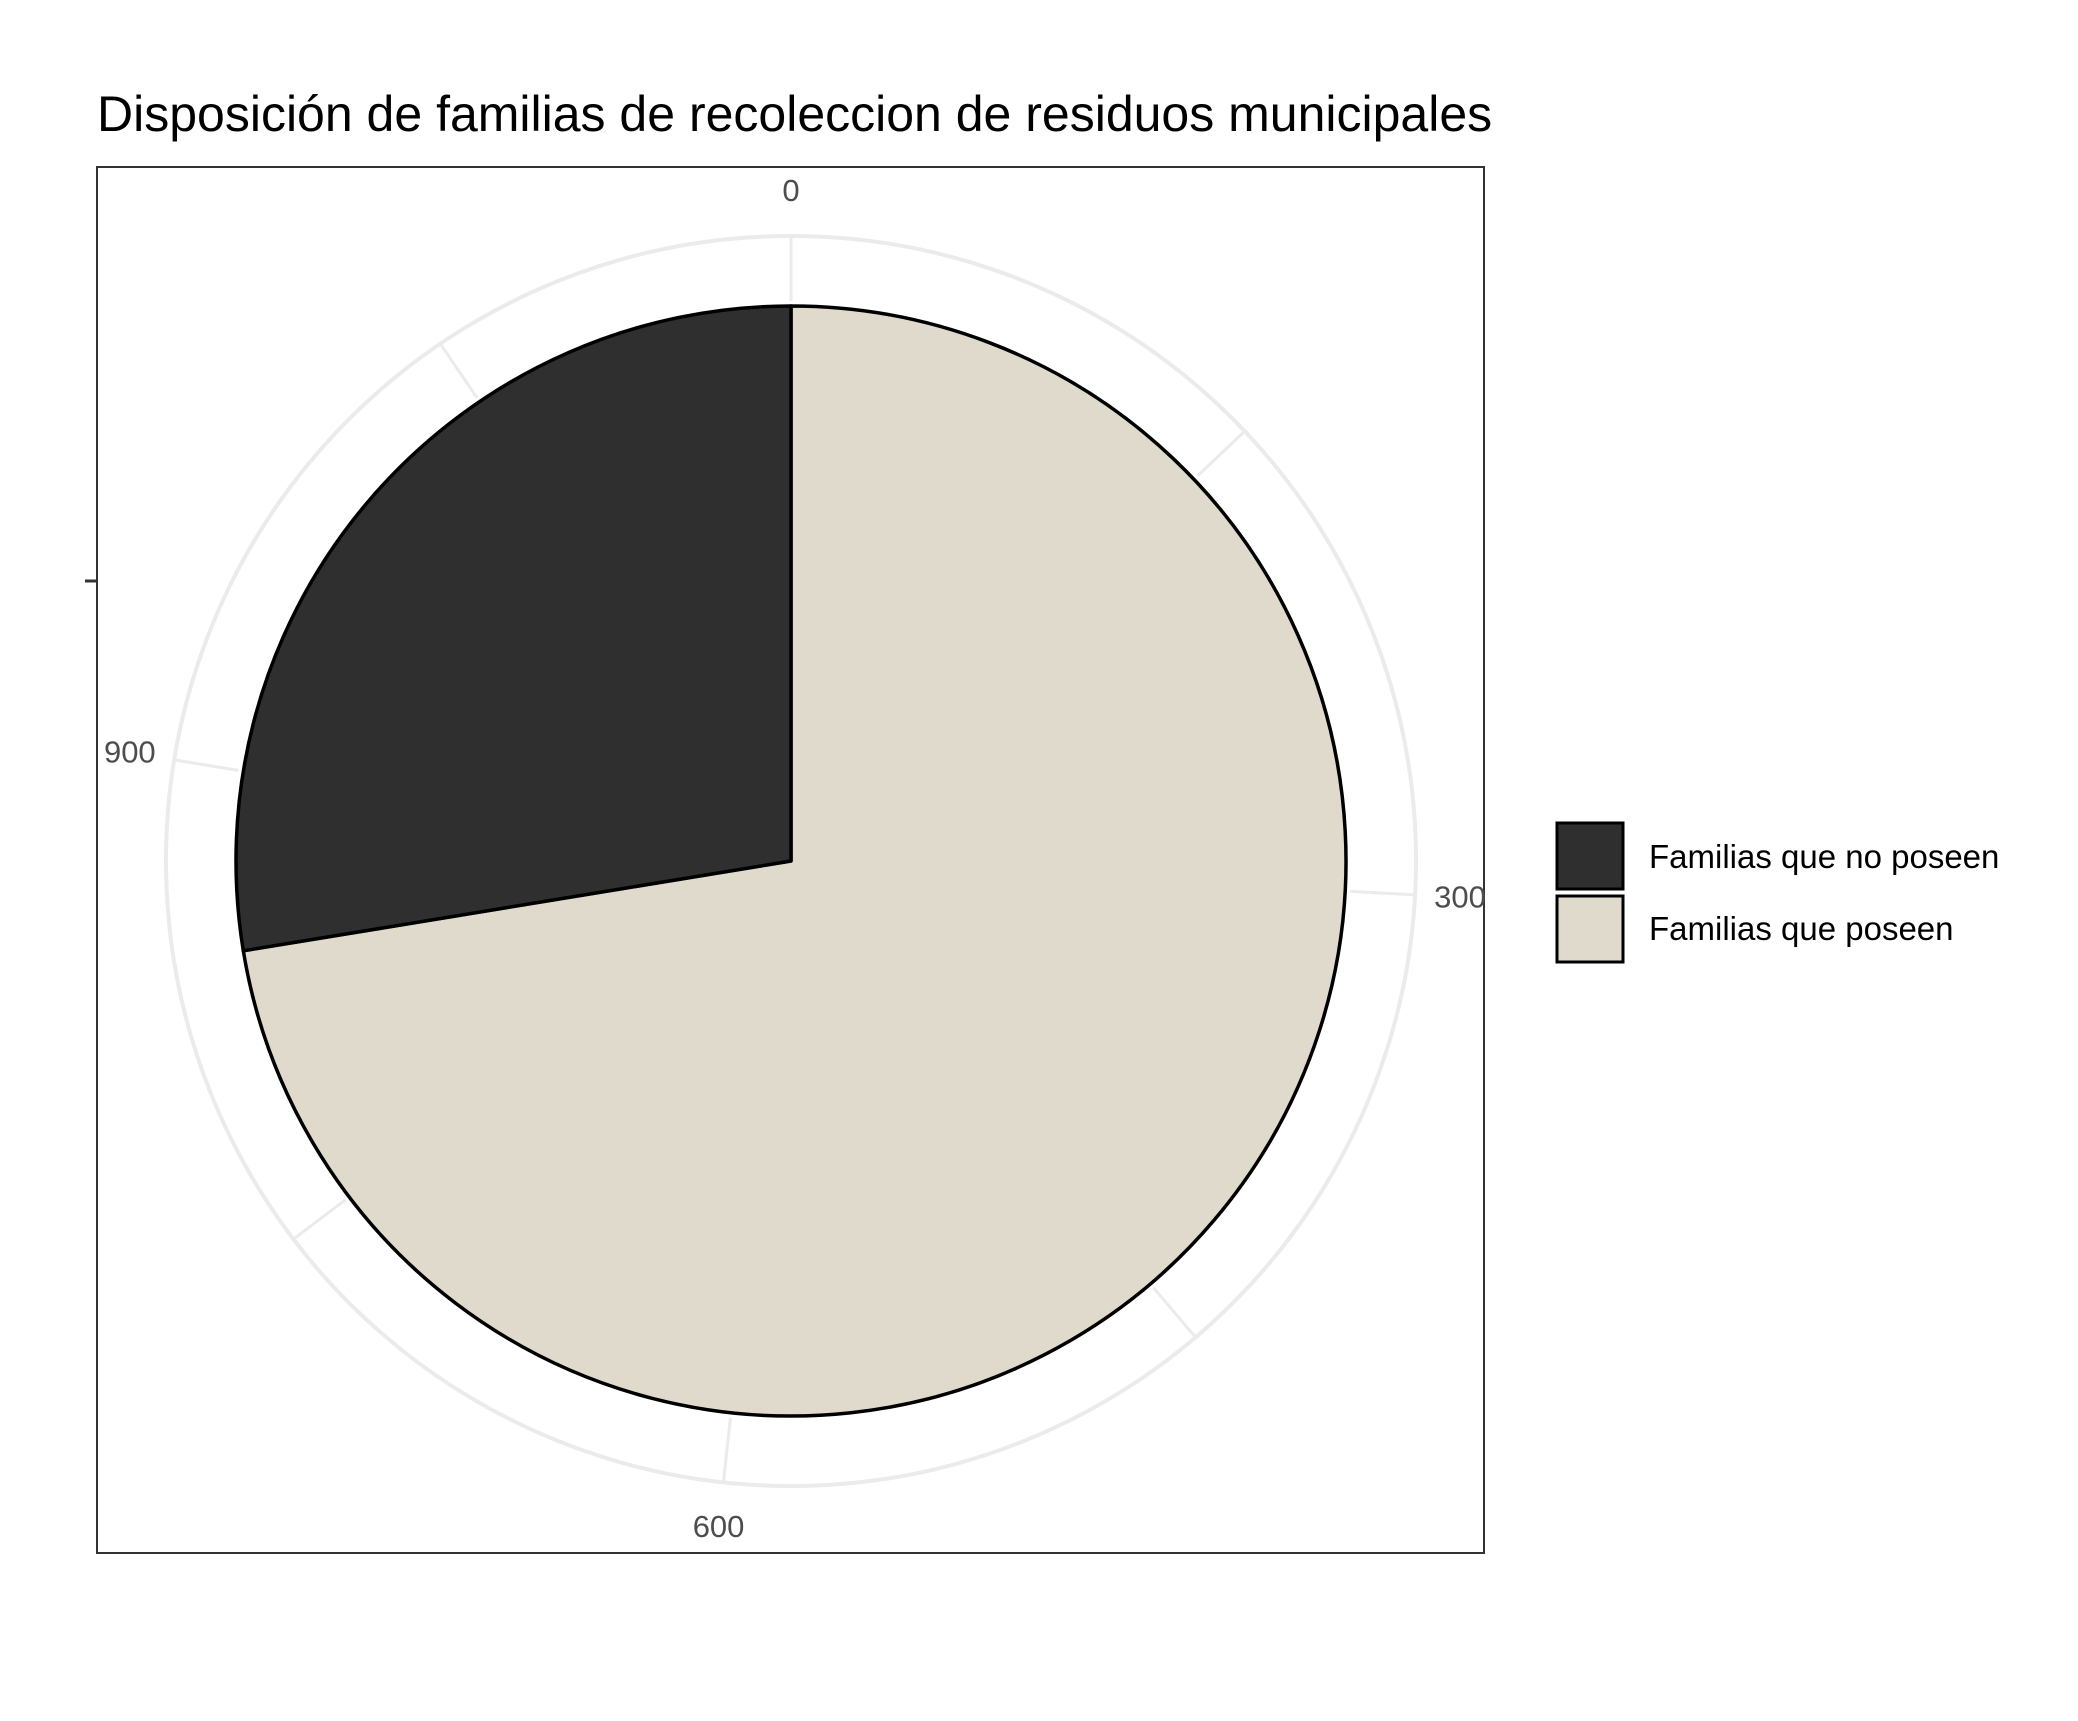 Image resolution: width=2078 pixels, height=1721 pixels. Describe the element at coordinates (1801, 928) in the screenshot. I see `legend-label-familias-que-poseen: Familias que poseen` at that location.